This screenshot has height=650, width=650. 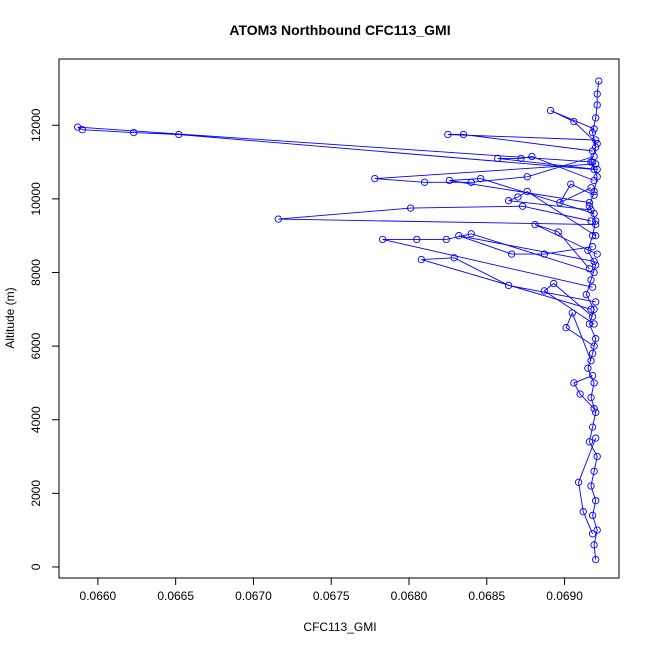 I want to click on x-axis-label: CFC113_GMI, so click(x=339, y=627).